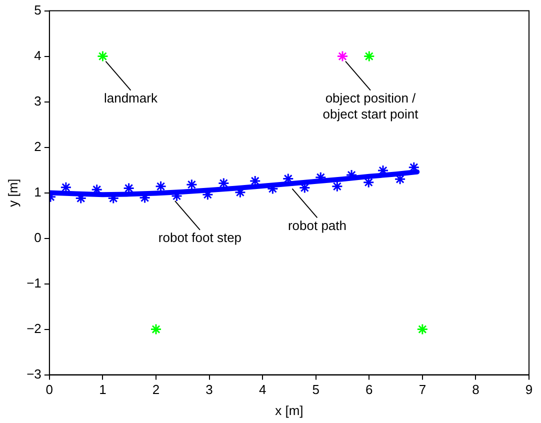 The image size is (541, 423). Describe the element at coordinates (38, 192) in the screenshot. I see `y-tick-label: 1` at that location.